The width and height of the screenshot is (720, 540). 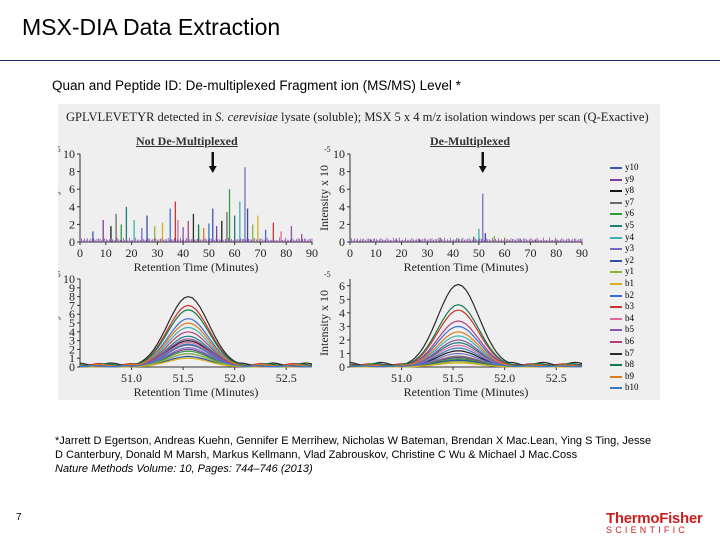 I want to click on legend-label: y8, so click(x=629, y=190).